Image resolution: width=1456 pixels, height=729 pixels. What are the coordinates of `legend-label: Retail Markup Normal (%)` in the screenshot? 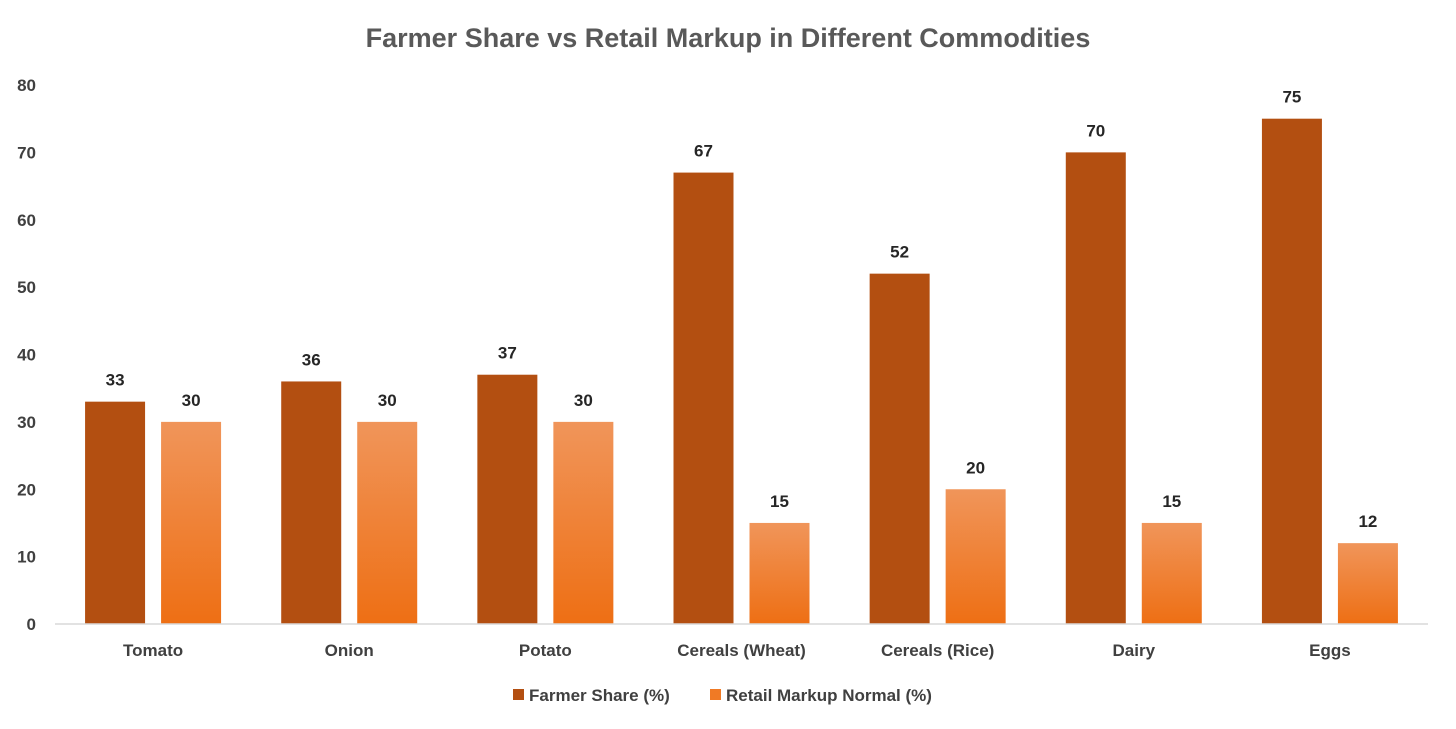 It's located at (829, 695).